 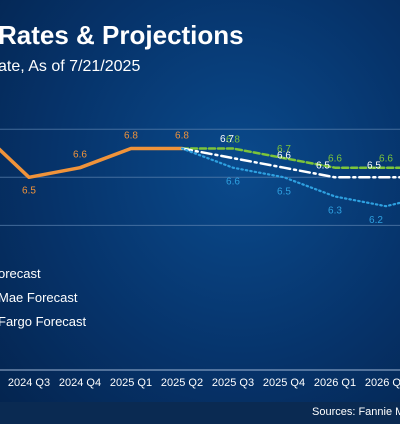 I want to click on data-label-historical-4: 6.8, so click(x=182, y=135).